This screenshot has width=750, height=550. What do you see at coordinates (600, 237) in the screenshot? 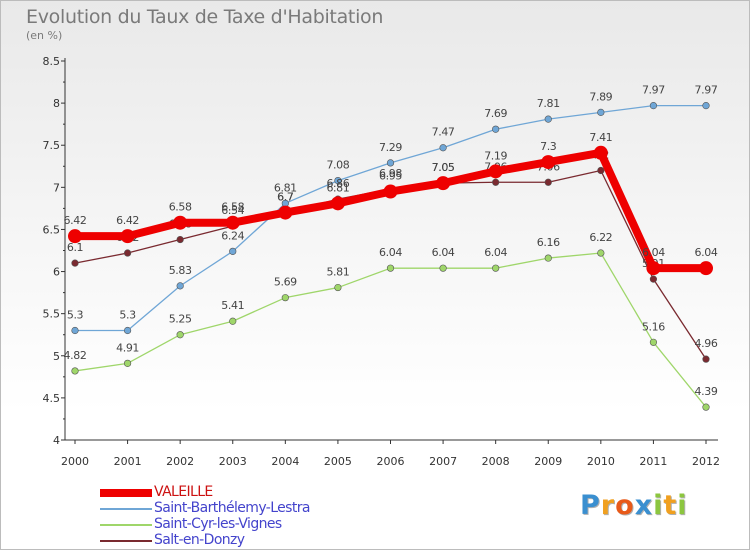
I see `data-label: 6.22` at bounding box center [600, 237].